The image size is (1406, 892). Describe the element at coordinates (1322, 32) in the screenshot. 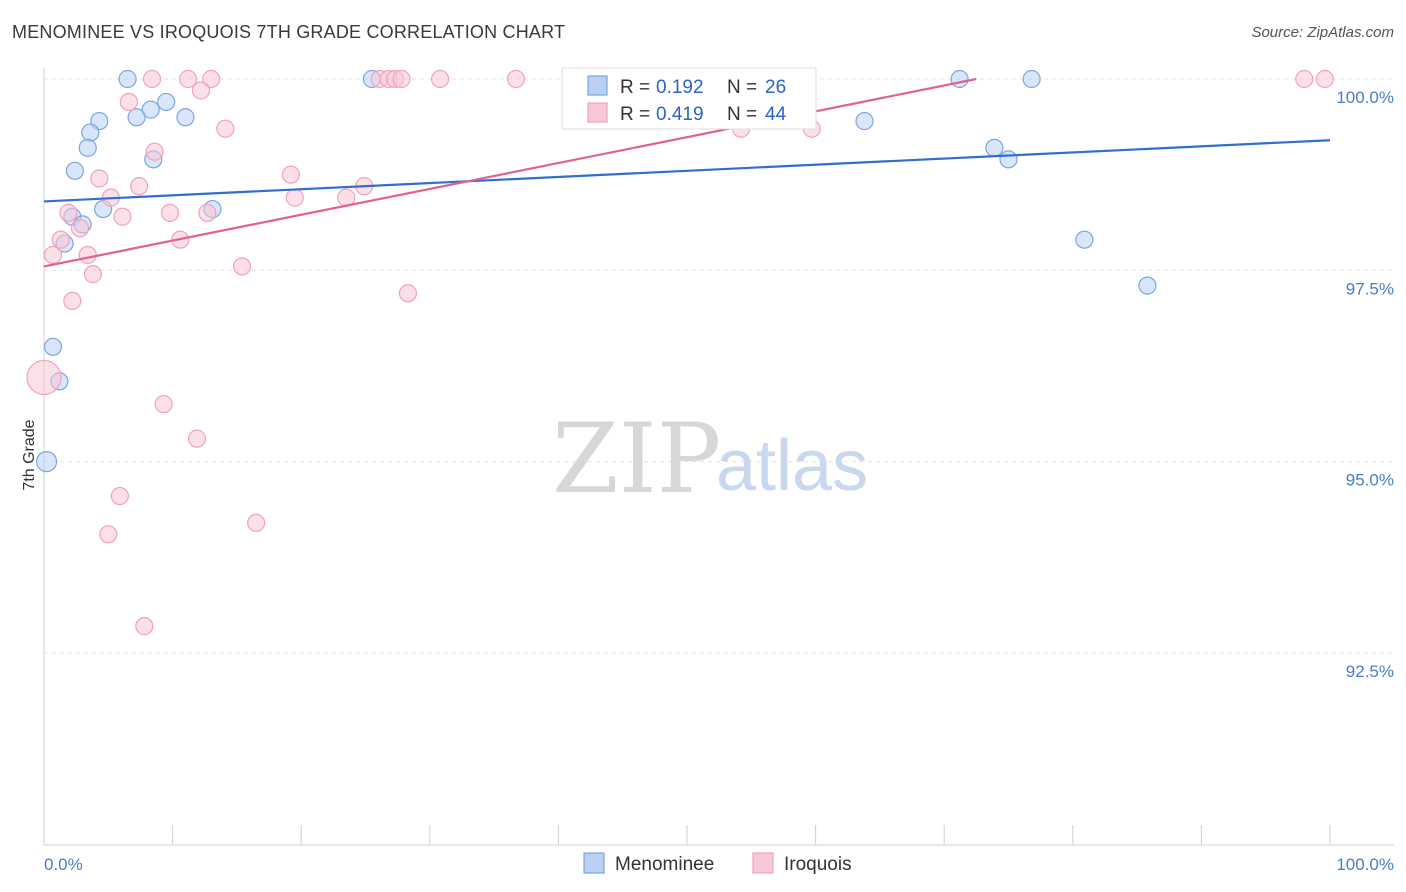

I see `source-label: Source: ZipAtlas.com` at that location.